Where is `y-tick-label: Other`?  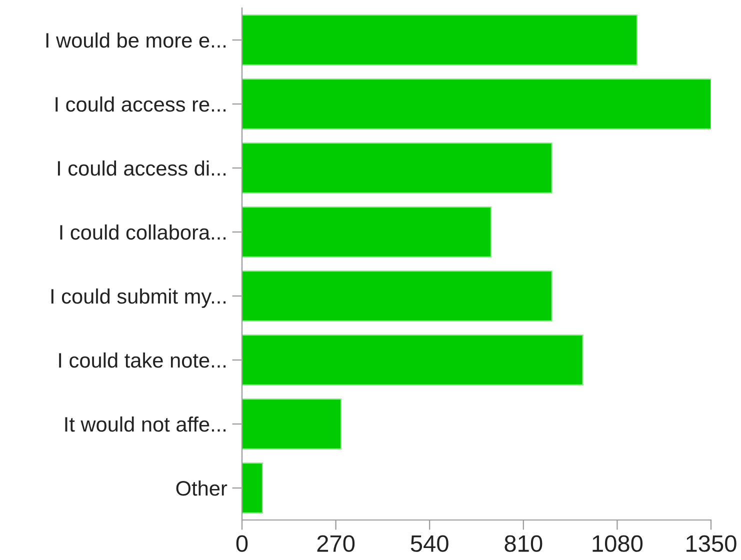 y-tick-label: Other is located at coordinates (202, 488).